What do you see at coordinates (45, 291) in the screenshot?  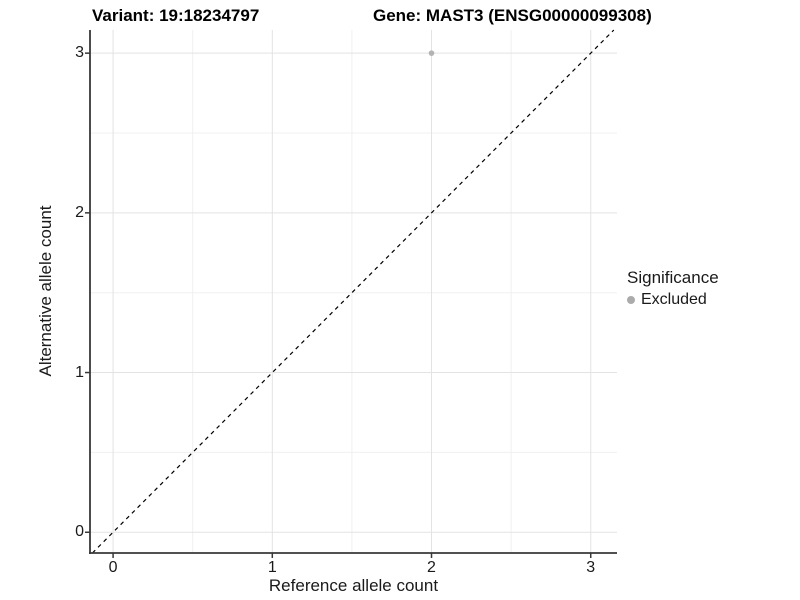 I see `y-axis-title: Alternative allele count` at bounding box center [45, 291].